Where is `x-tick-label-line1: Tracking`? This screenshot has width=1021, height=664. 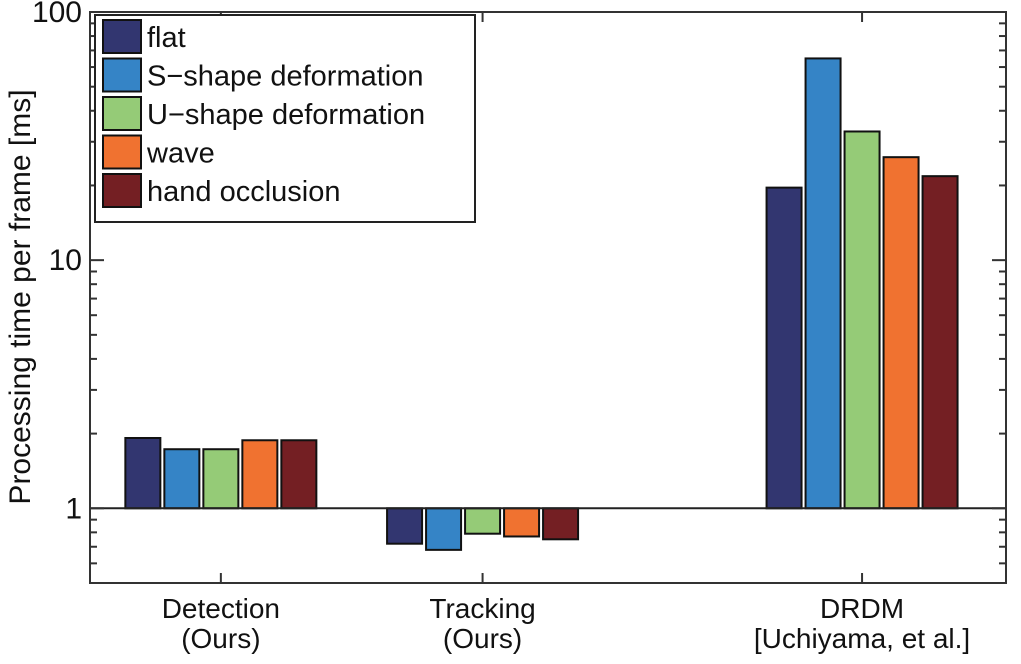
x-tick-label-line1: Tracking is located at coordinates (482, 608).